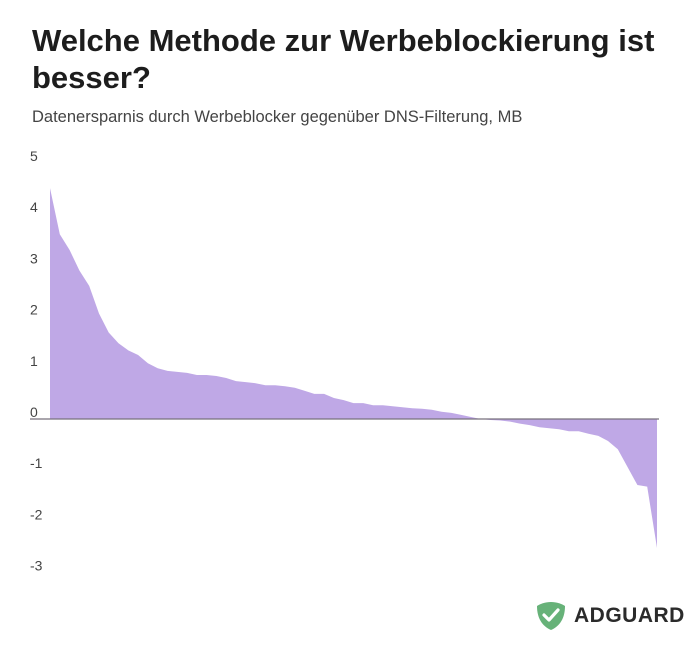 The width and height of the screenshot is (700, 647). I want to click on y-axis-ticks: 5 4 3 2 1 0 -1 -2 -3, so click(36, 361).